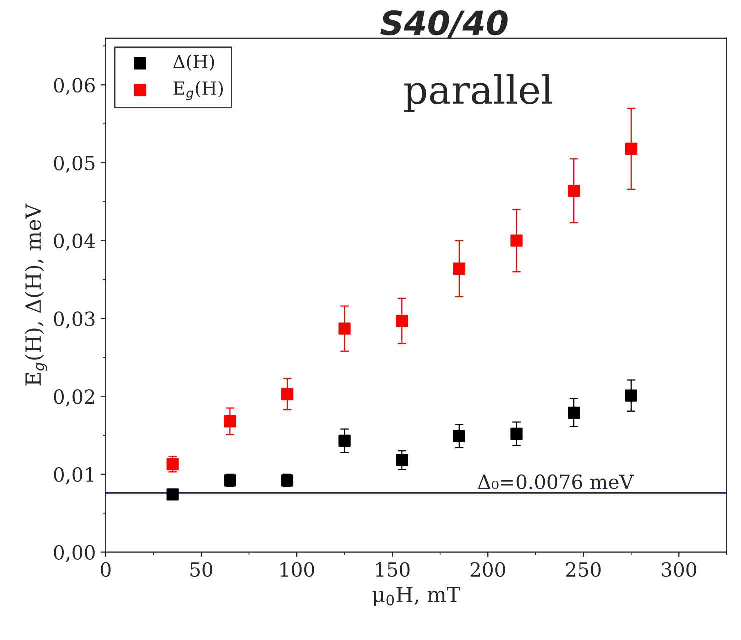  What do you see at coordinates (106, 570) in the screenshot?
I see `x-tick-label: 0` at bounding box center [106, 570].